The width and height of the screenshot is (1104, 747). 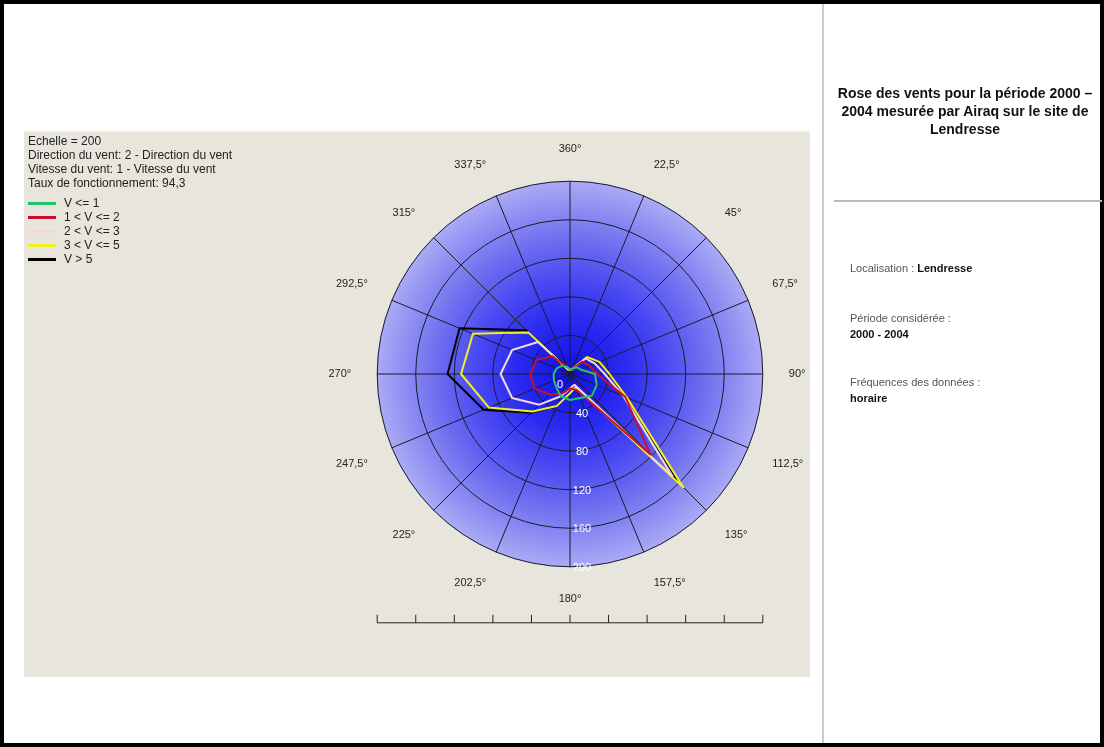 What do you see at coordinates (666, 164) in the screenshot?
I see `spoke-label: 22,5°` at bounding box center [666, 164].